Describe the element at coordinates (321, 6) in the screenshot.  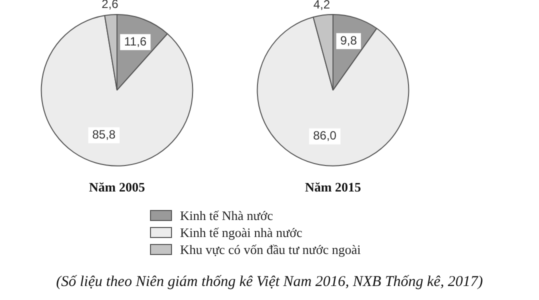
I see `data-label: 4,2` at that location.